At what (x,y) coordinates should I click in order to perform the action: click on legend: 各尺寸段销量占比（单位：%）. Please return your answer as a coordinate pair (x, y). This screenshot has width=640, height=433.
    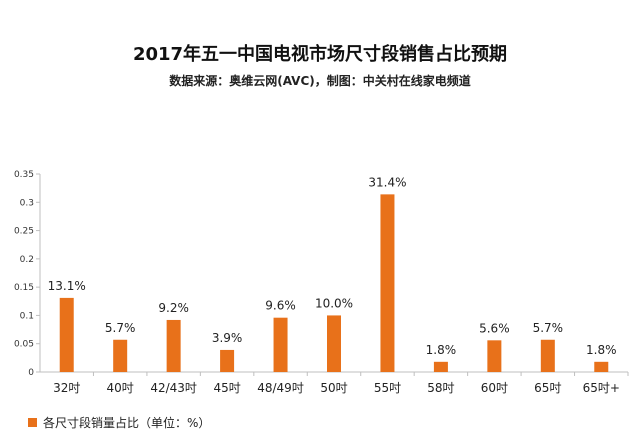
    Looking at the image, I should click on (119, 422).